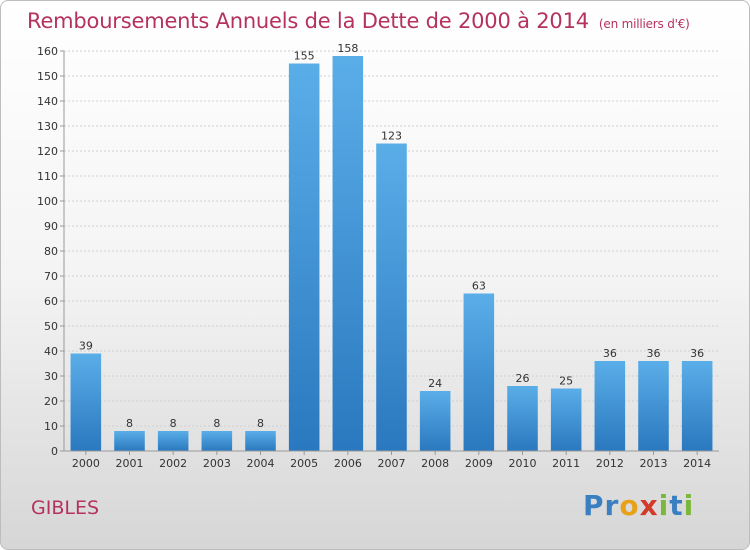  Describe the element at coordinates (217, 463) in the screenshot. I see `x-tick-label: 2003` at that location.